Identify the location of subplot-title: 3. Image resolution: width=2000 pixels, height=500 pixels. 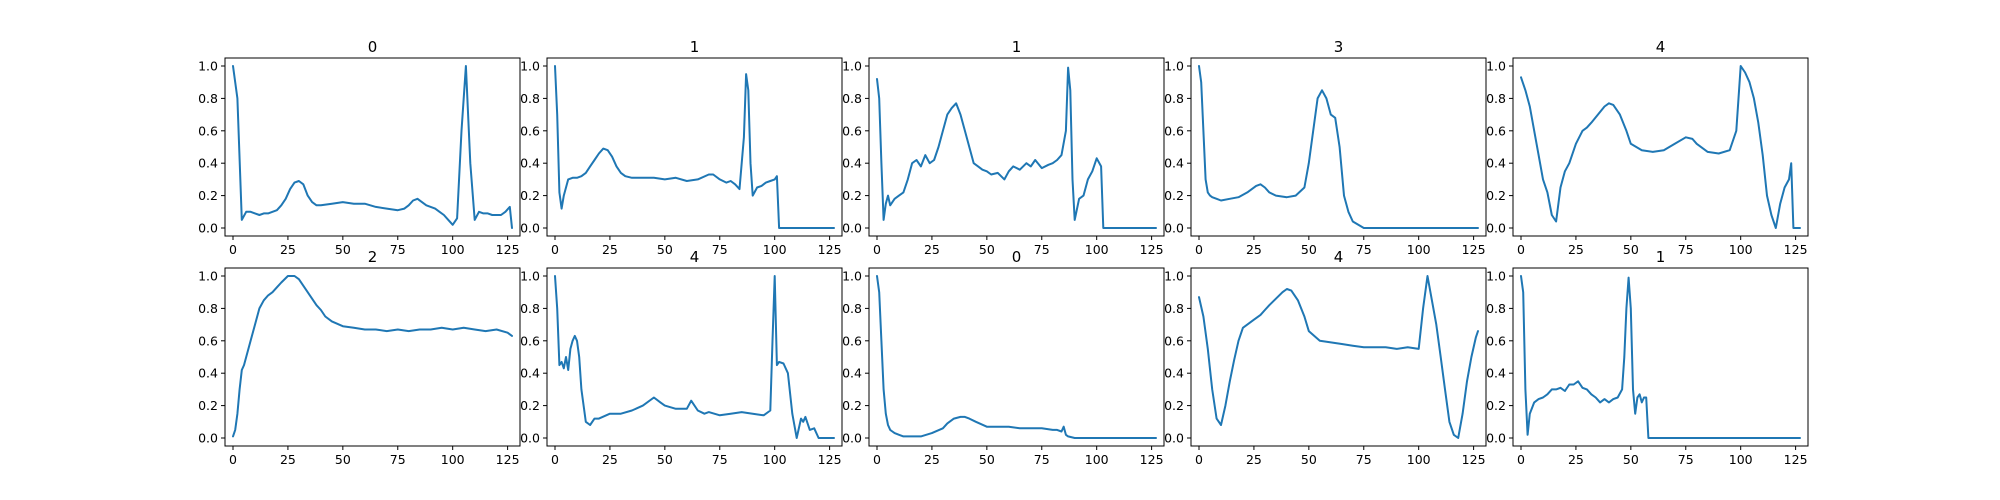
(1339, 47).